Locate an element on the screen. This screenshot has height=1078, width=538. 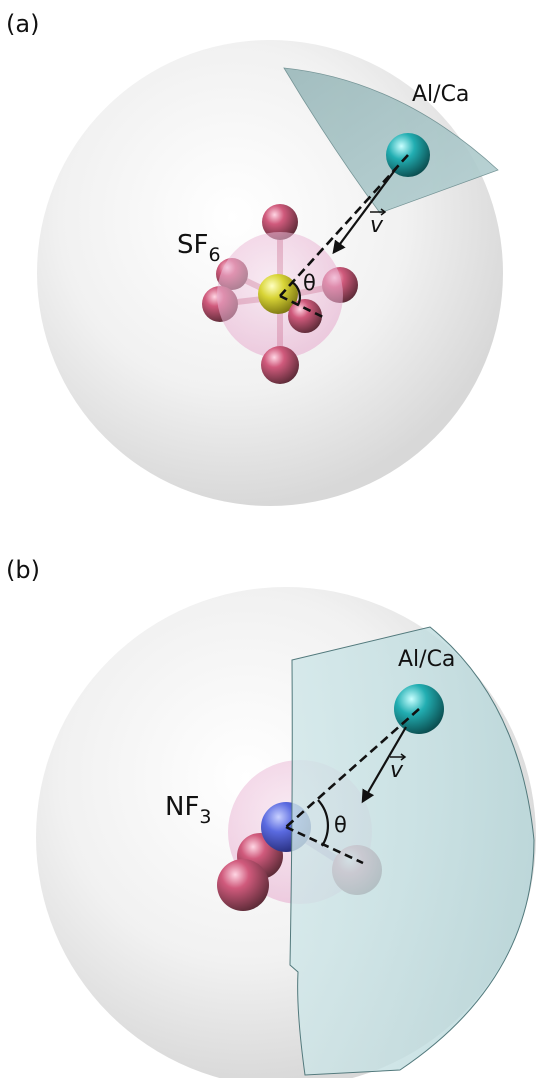
panel-a-velocity-arrow is located at coordinates (365, 210).